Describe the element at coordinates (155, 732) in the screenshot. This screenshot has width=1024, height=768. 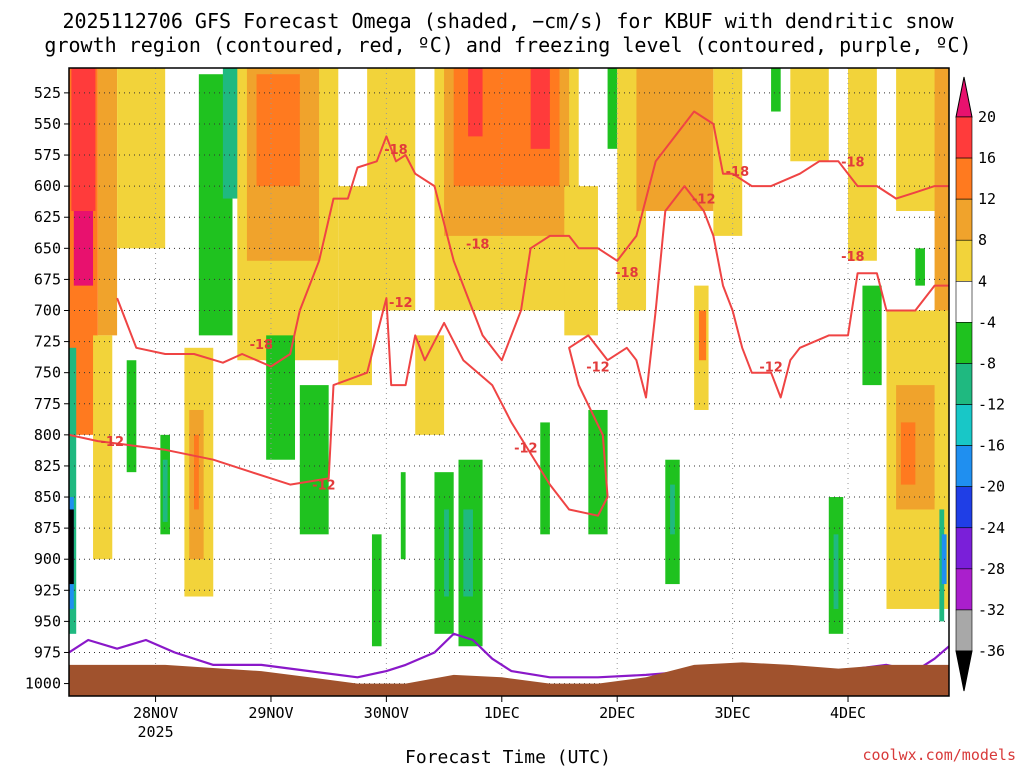
I see `x-tick-sublabel: 2025` at that location.